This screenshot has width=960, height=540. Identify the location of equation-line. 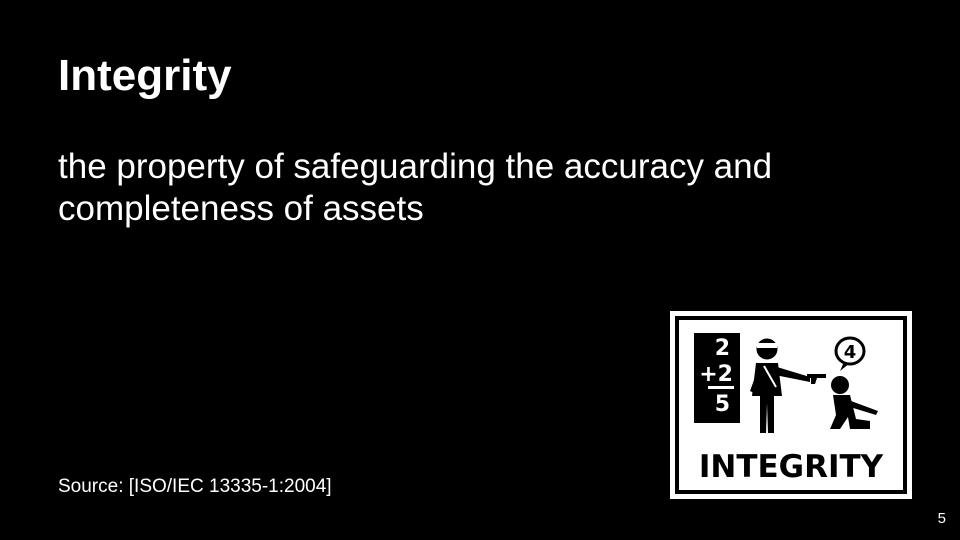
(721, 387).